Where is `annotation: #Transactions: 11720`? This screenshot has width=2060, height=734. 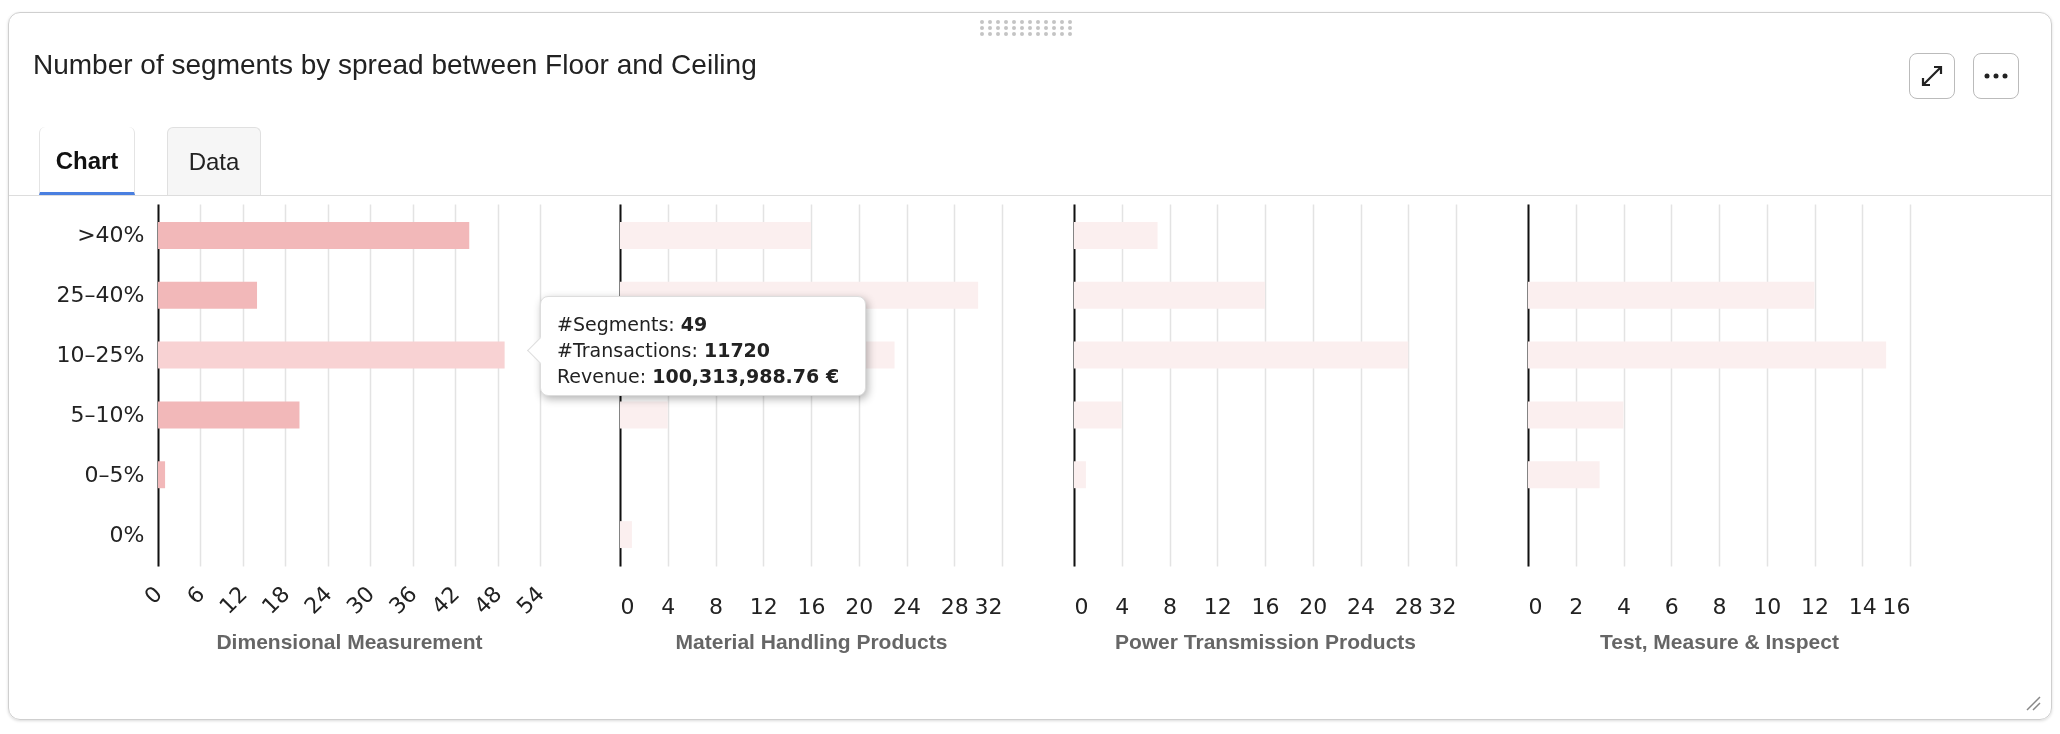 annotation: #Transactions: 11720 is located at coordinates (664, 350).